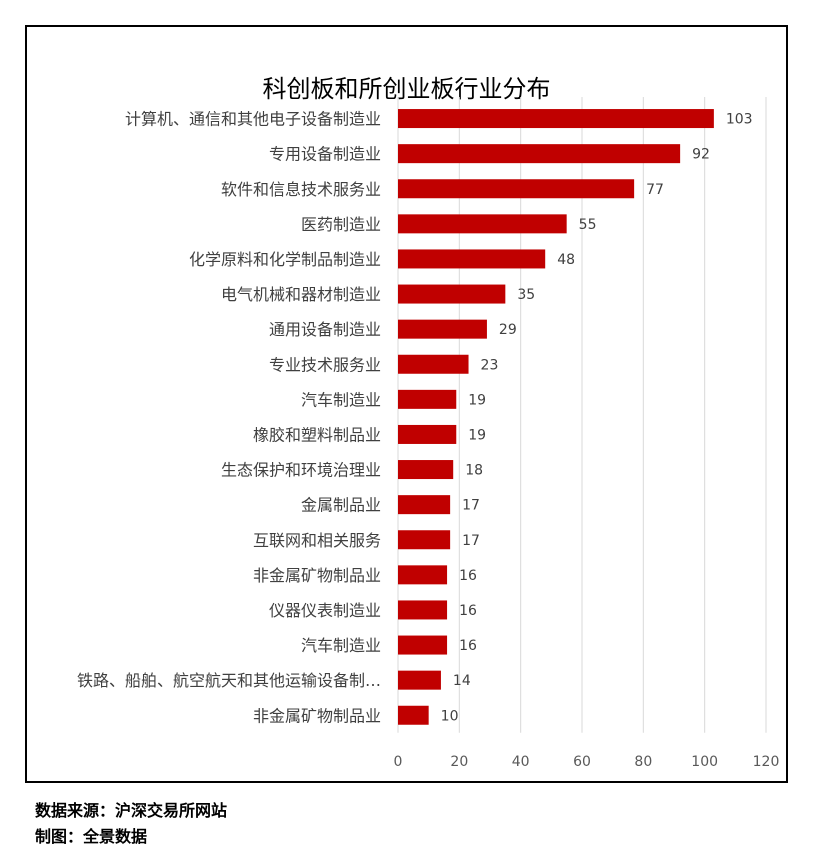 This screenshot has width=830, height=851. What do you see at coordinates (490, 365) in the screenshot?
I see `value-label: 23` at bounding box center [490, 365].